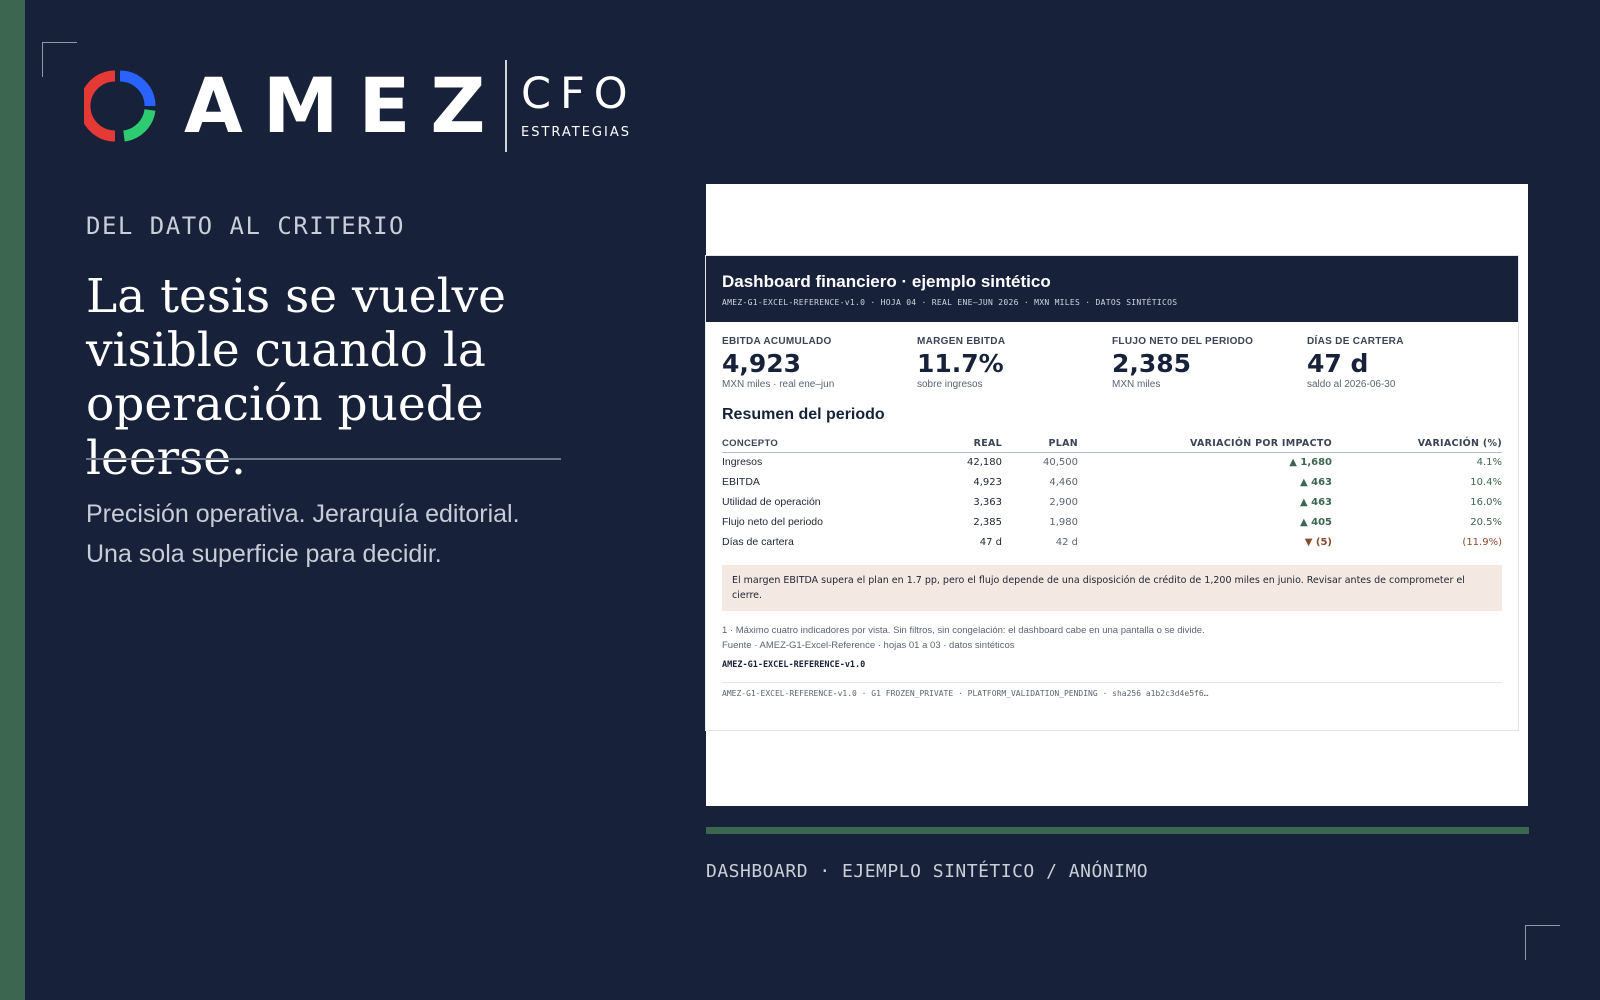 This screenshot has height=1000, width=1600. What do you see at coordinates (1063, 502) in the screenshot?
I see `cell-plan: 2,900` at bounding box center [1063, 502].